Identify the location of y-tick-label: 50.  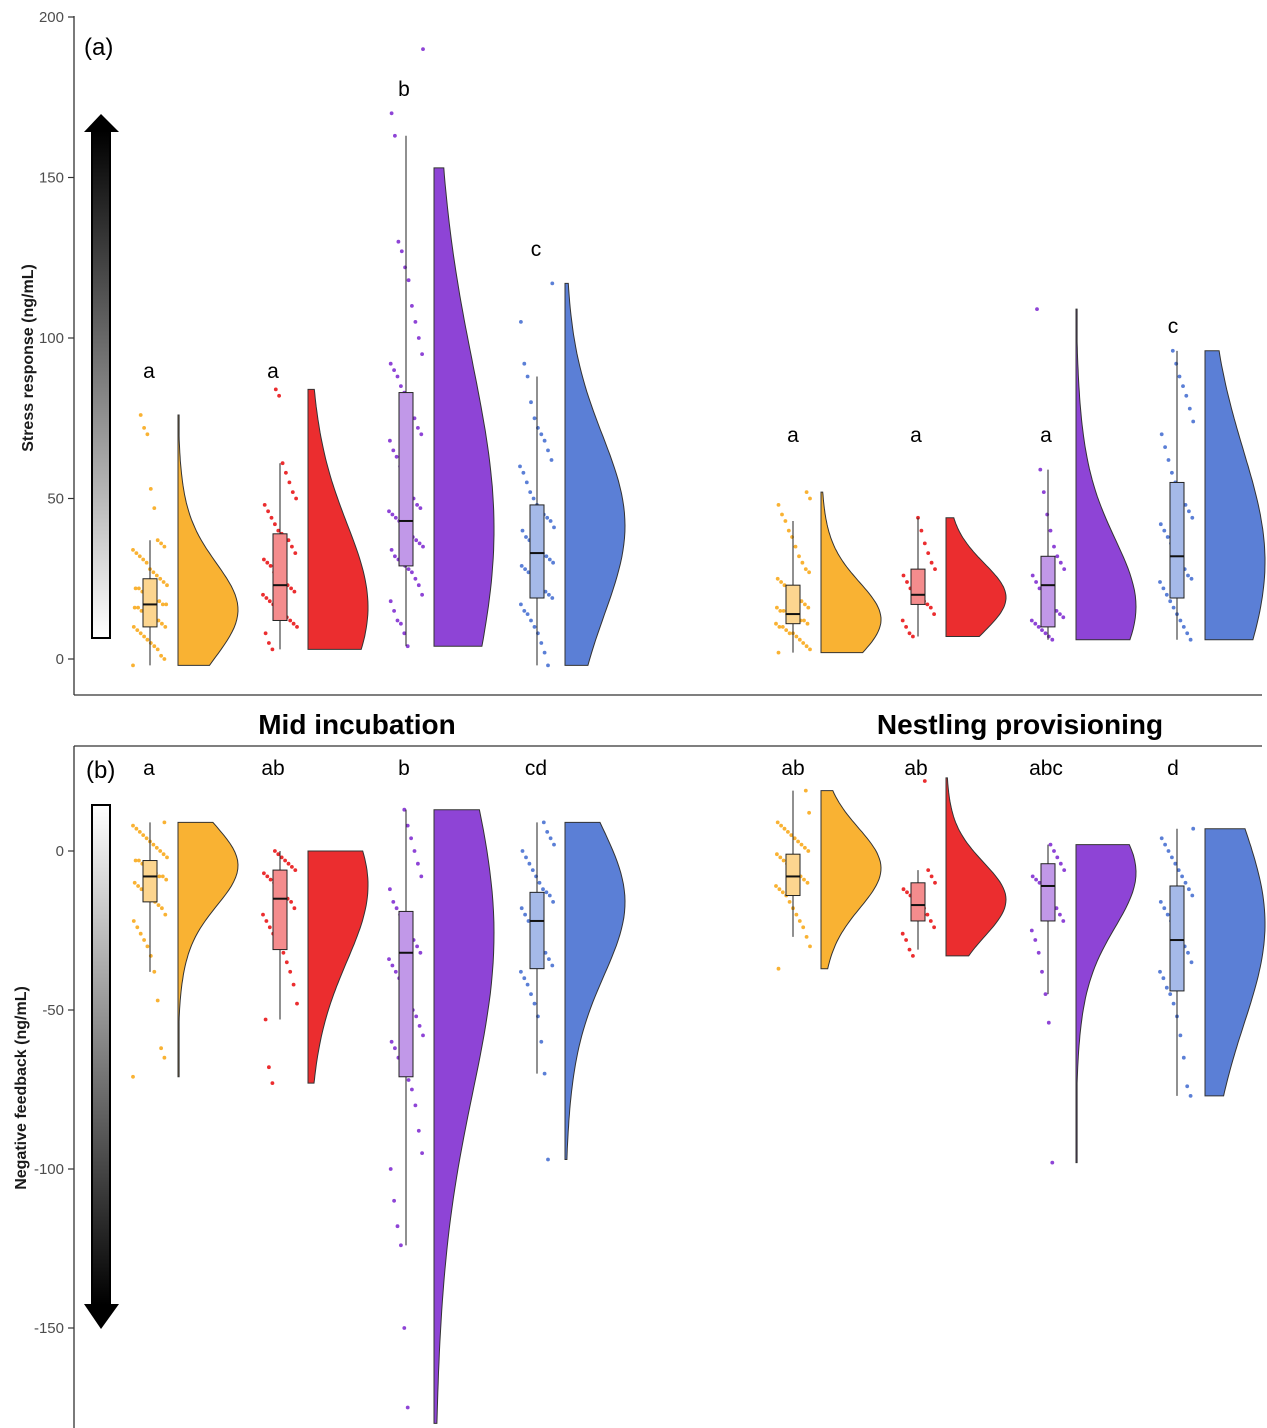
(55, 499).